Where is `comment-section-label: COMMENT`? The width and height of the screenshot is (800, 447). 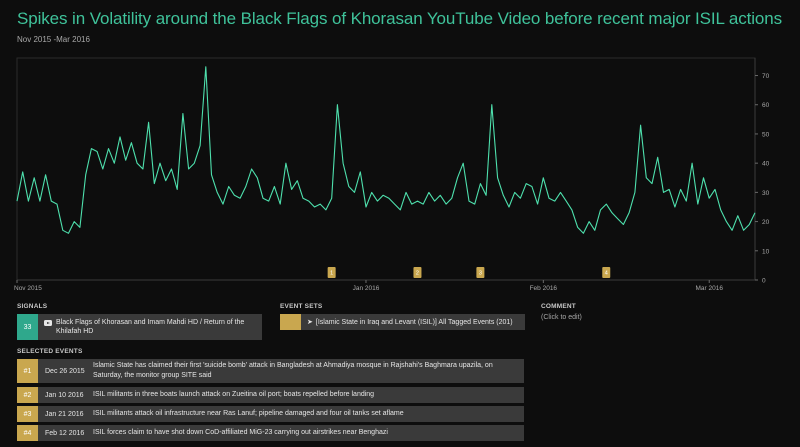
comment-section-label: COMMENT is located at coordinates (558, 306).